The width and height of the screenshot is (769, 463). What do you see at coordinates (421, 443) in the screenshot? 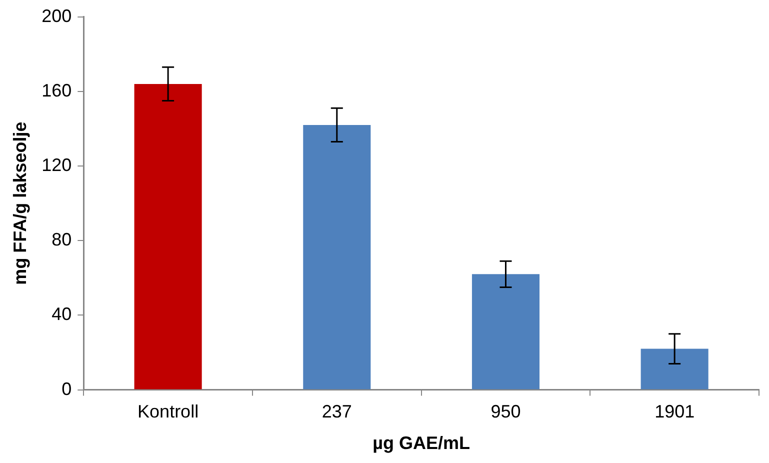
I see `x-axis-title: µg GAE/mL` at bounding box center [421, 443].